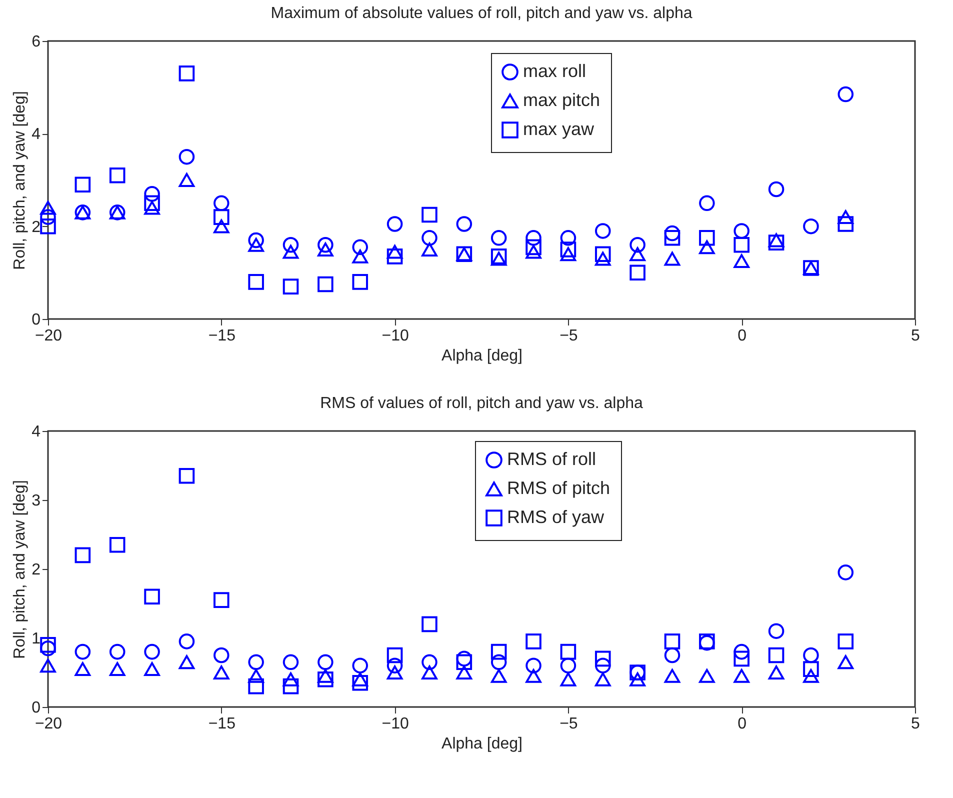 The width and height of the screenshot is (953, 798). I want to click on chart-title: Maximum of absolute values of roll, pitch and yaw vs. alpha, so click(481, 13).